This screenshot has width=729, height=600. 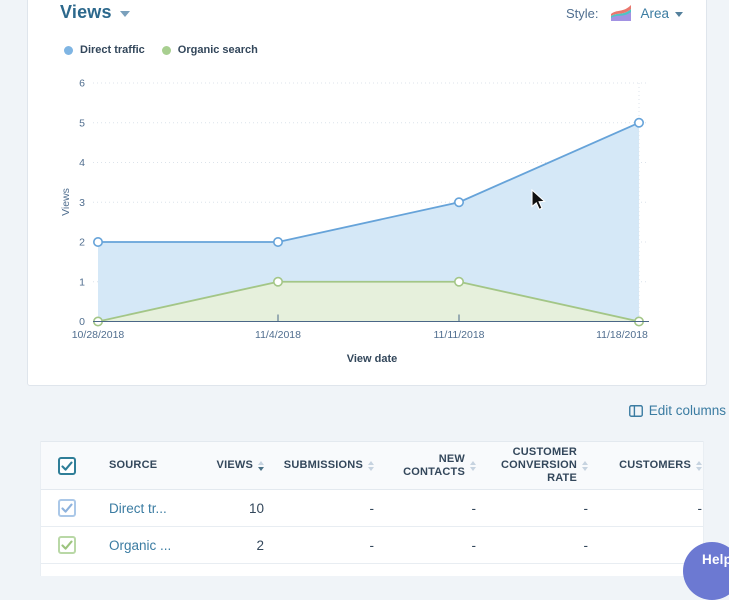 I want to click on svg-text: 11/18/2018, so click(x=622, y=335).